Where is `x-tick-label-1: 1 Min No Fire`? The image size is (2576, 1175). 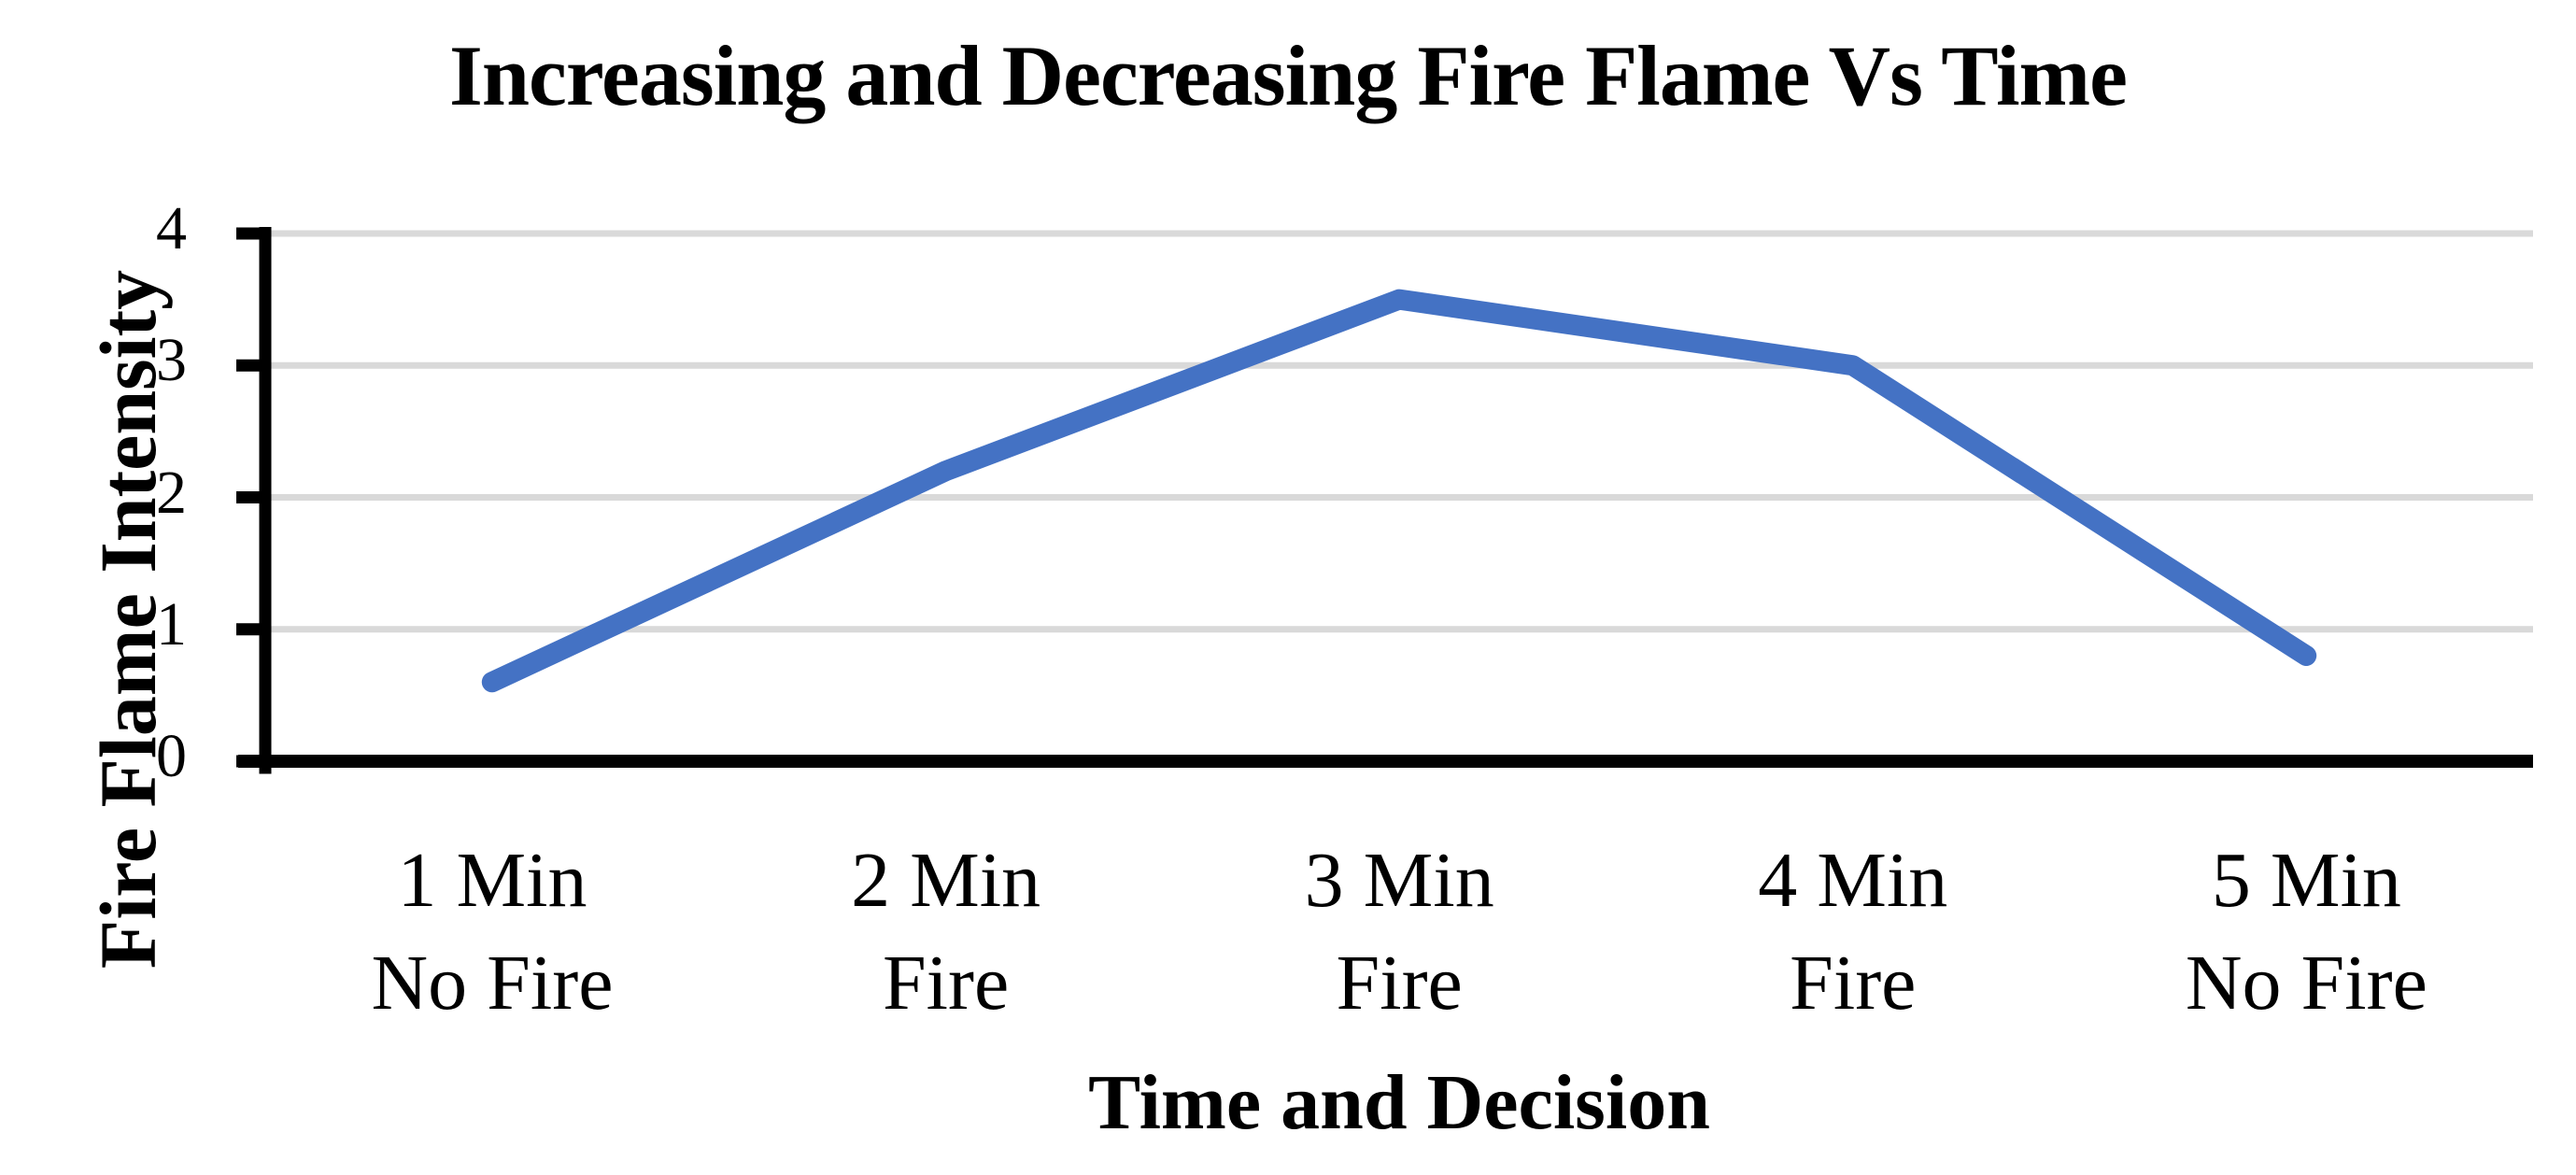 x-tick-label-1: 1 Min No Fire is located at coordinates (492, 932).